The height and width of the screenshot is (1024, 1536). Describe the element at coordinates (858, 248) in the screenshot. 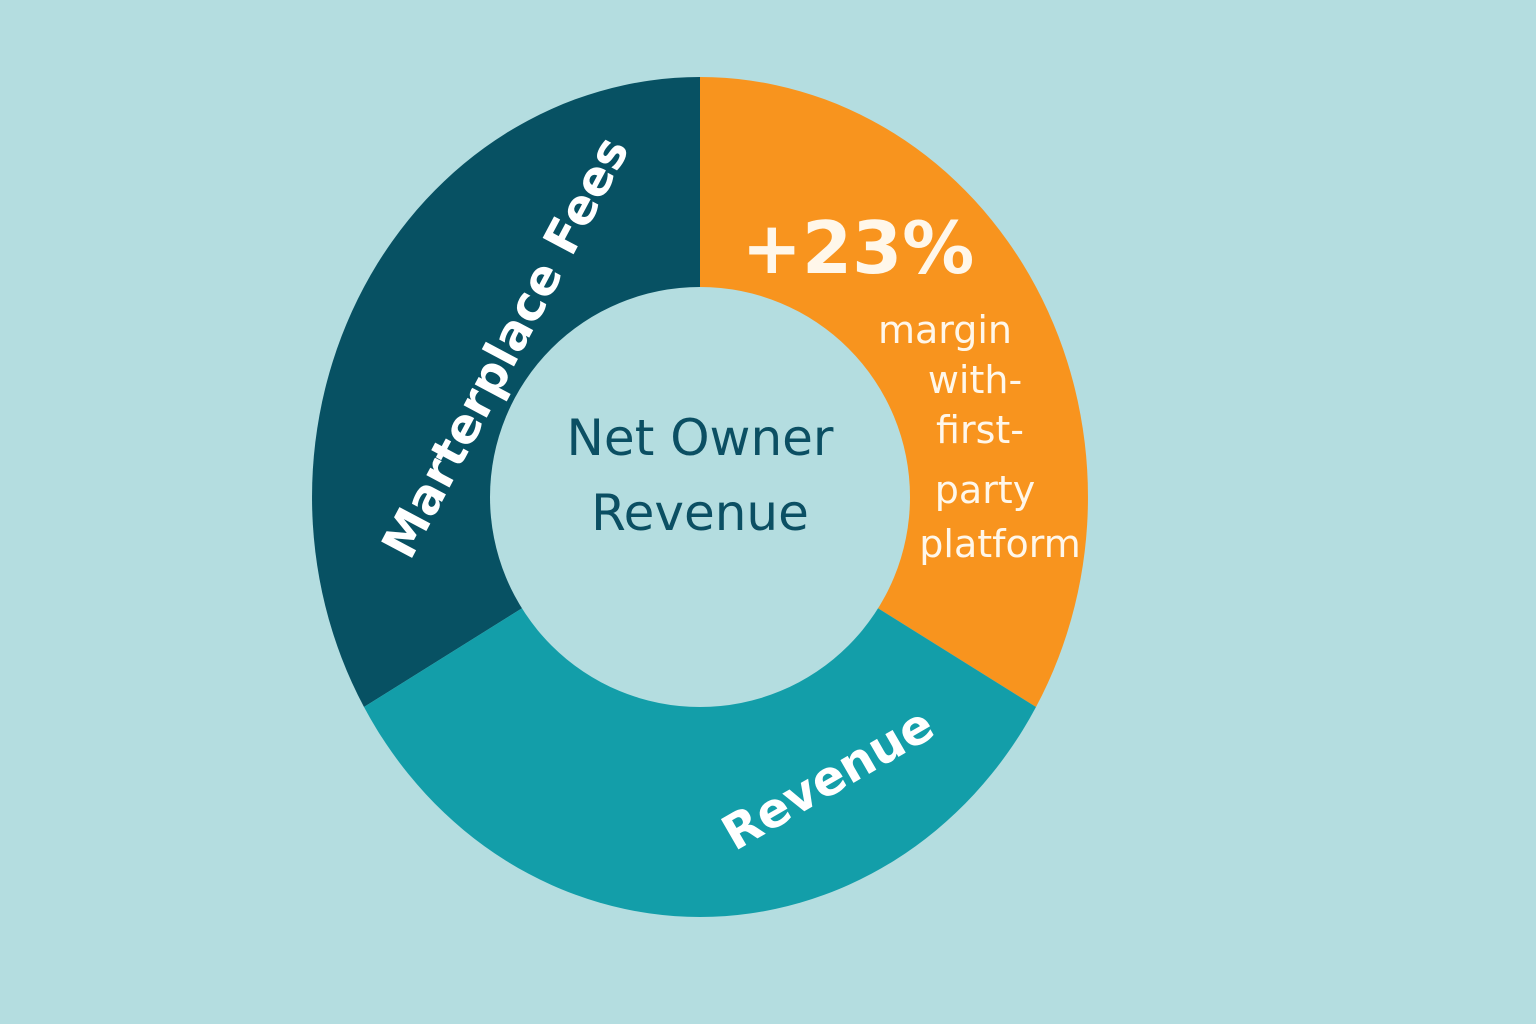

I see `margin-highlight-label: +23%` at that location.